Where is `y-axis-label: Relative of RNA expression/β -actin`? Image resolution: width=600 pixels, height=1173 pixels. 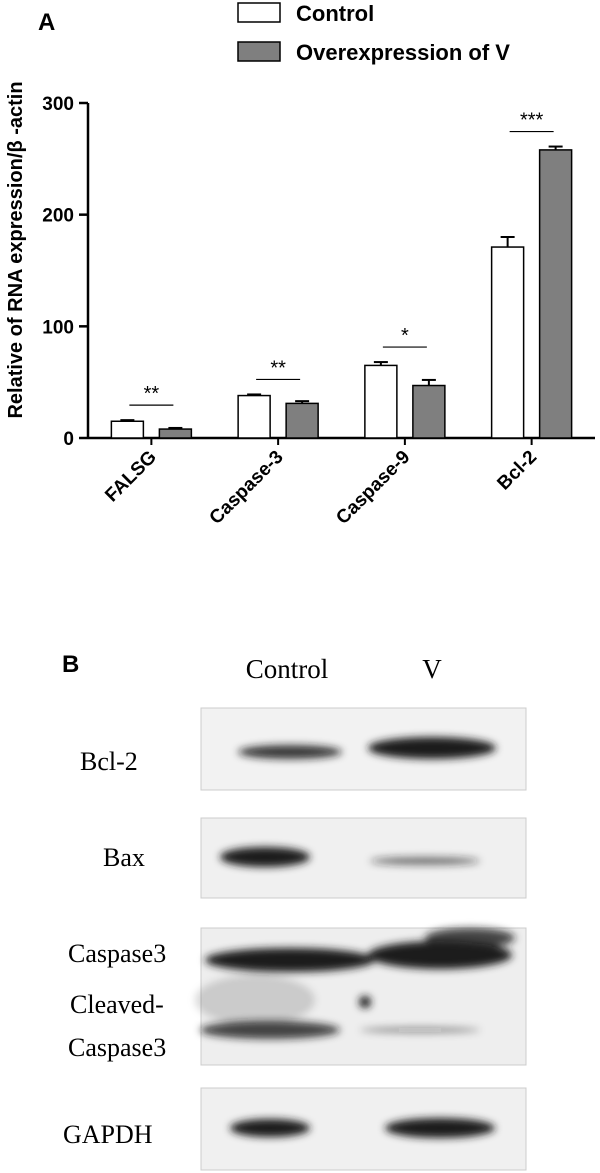
y-axis-label: Relative of RNA expression/β -actin is located at coordinates (16, 249).